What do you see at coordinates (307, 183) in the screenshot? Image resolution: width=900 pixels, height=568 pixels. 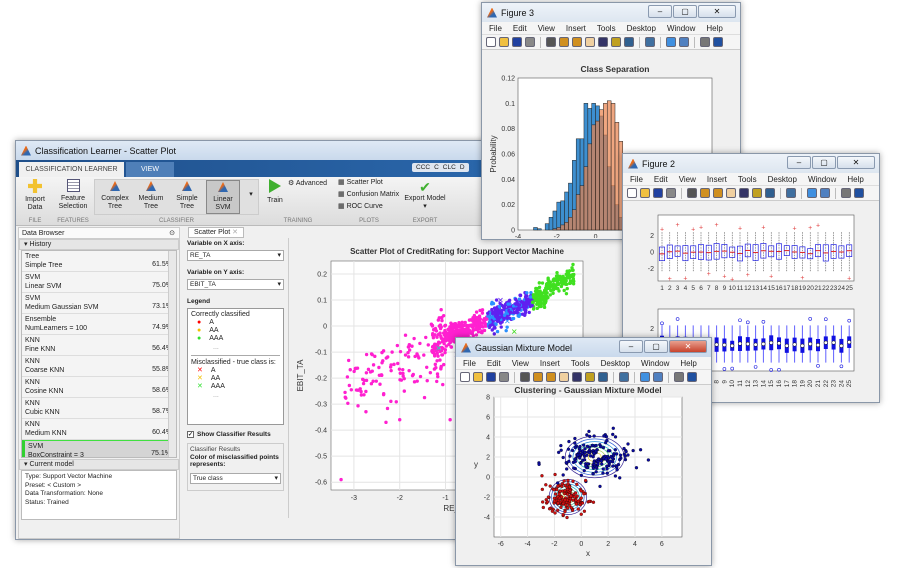 I see `advanced-button: ⚙ Advanced` at bounding box center [307, 183].